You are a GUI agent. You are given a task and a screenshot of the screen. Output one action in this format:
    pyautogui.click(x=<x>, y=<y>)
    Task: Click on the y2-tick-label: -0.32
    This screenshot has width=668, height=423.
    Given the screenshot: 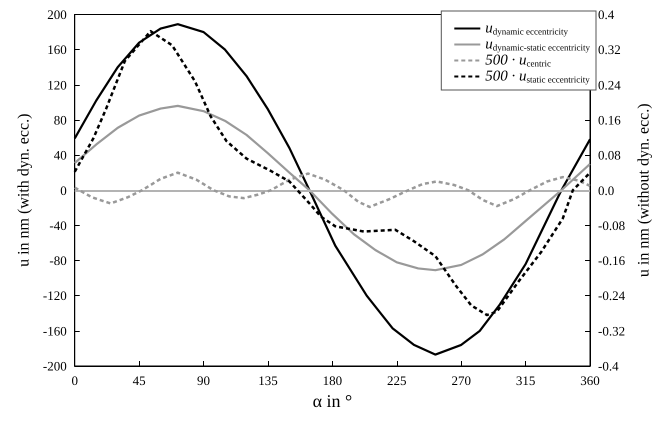 What is the action you would take?
    pyautogui.click(x=612, y=330)
    